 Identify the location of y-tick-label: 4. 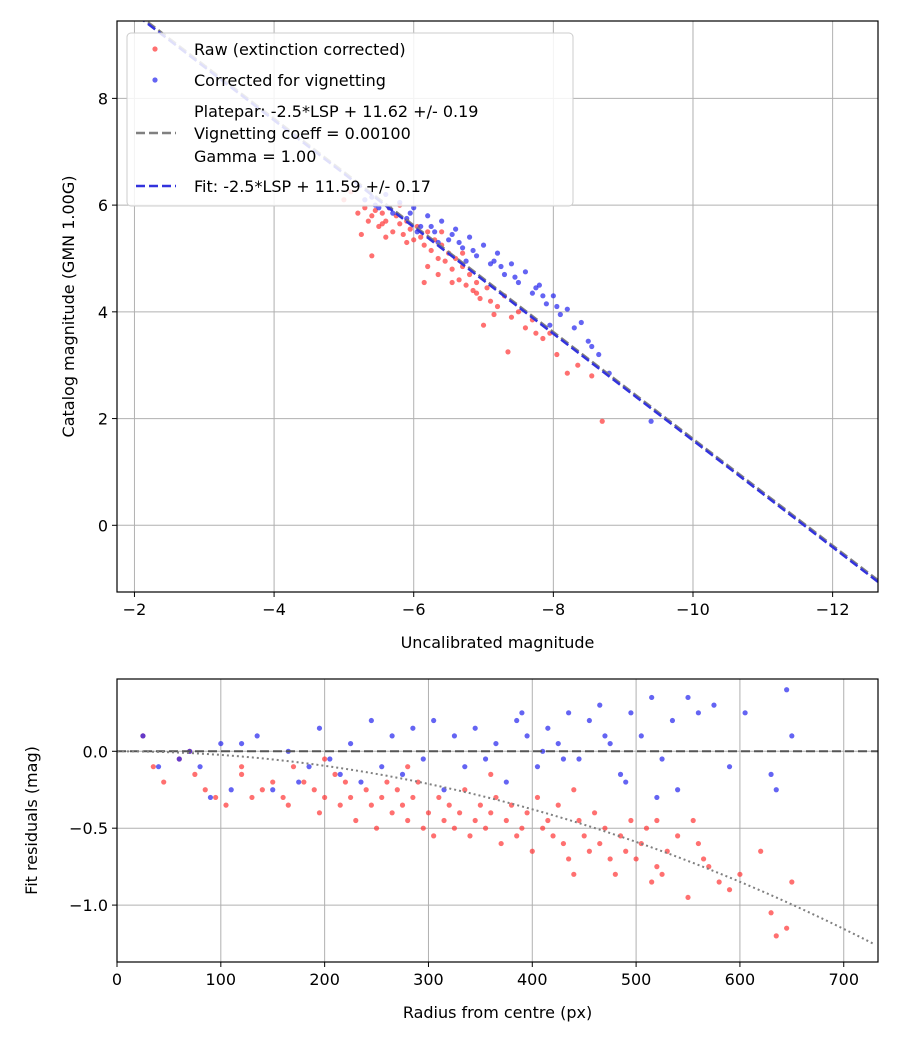
(103, 312).